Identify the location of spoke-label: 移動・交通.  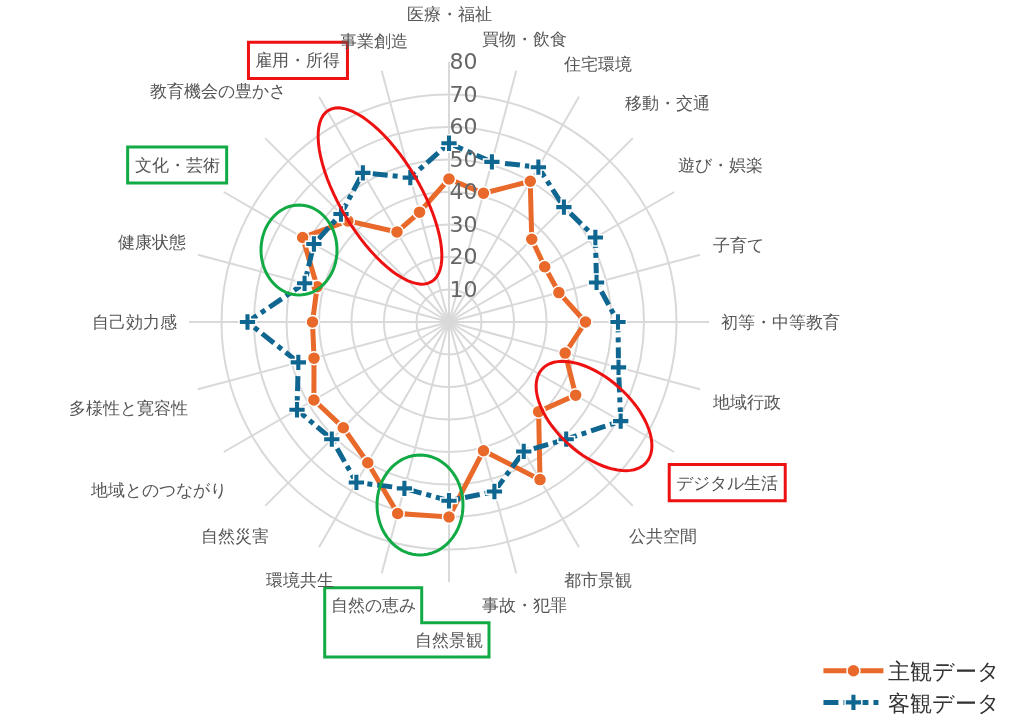
(667, 103).